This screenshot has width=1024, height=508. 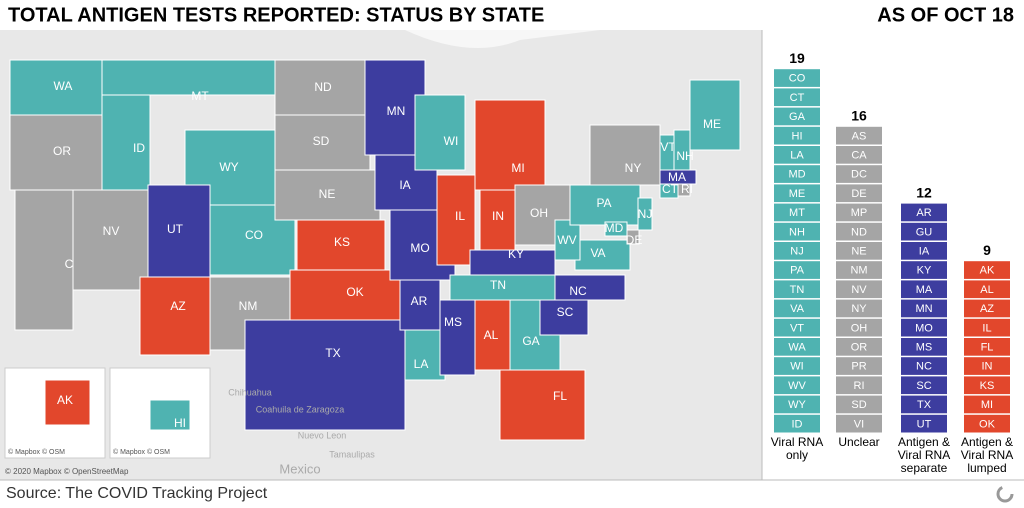 What do you see at coordinates (111, 231) in the screenshot?
I see `state-label: NV` at bounding box center [111, 231].